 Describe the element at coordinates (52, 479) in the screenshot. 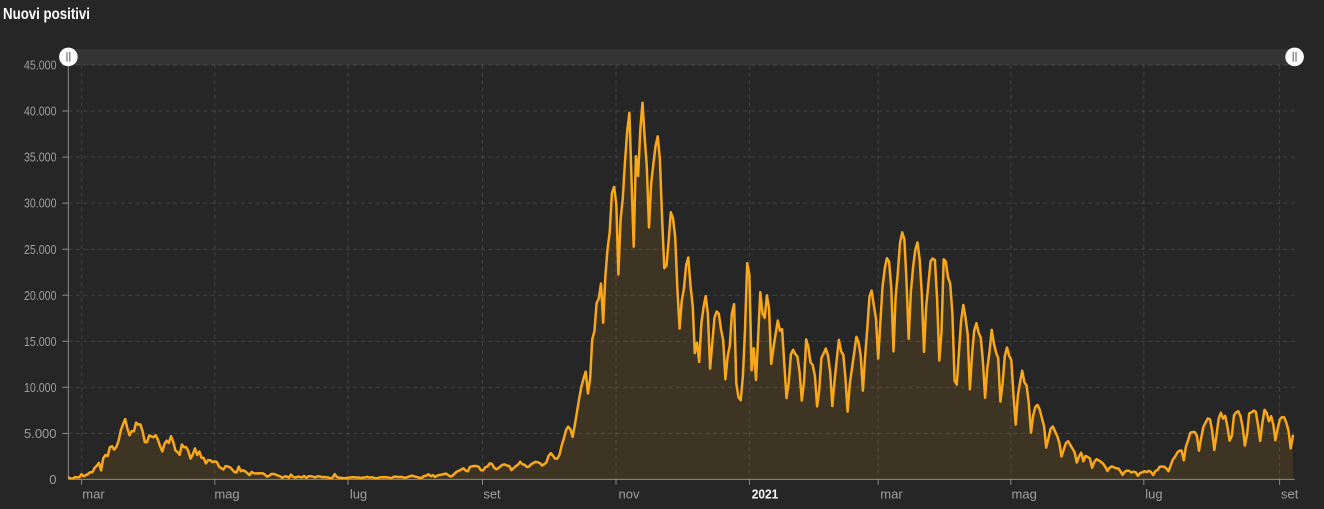

I see `svg-text: 0` at that location.